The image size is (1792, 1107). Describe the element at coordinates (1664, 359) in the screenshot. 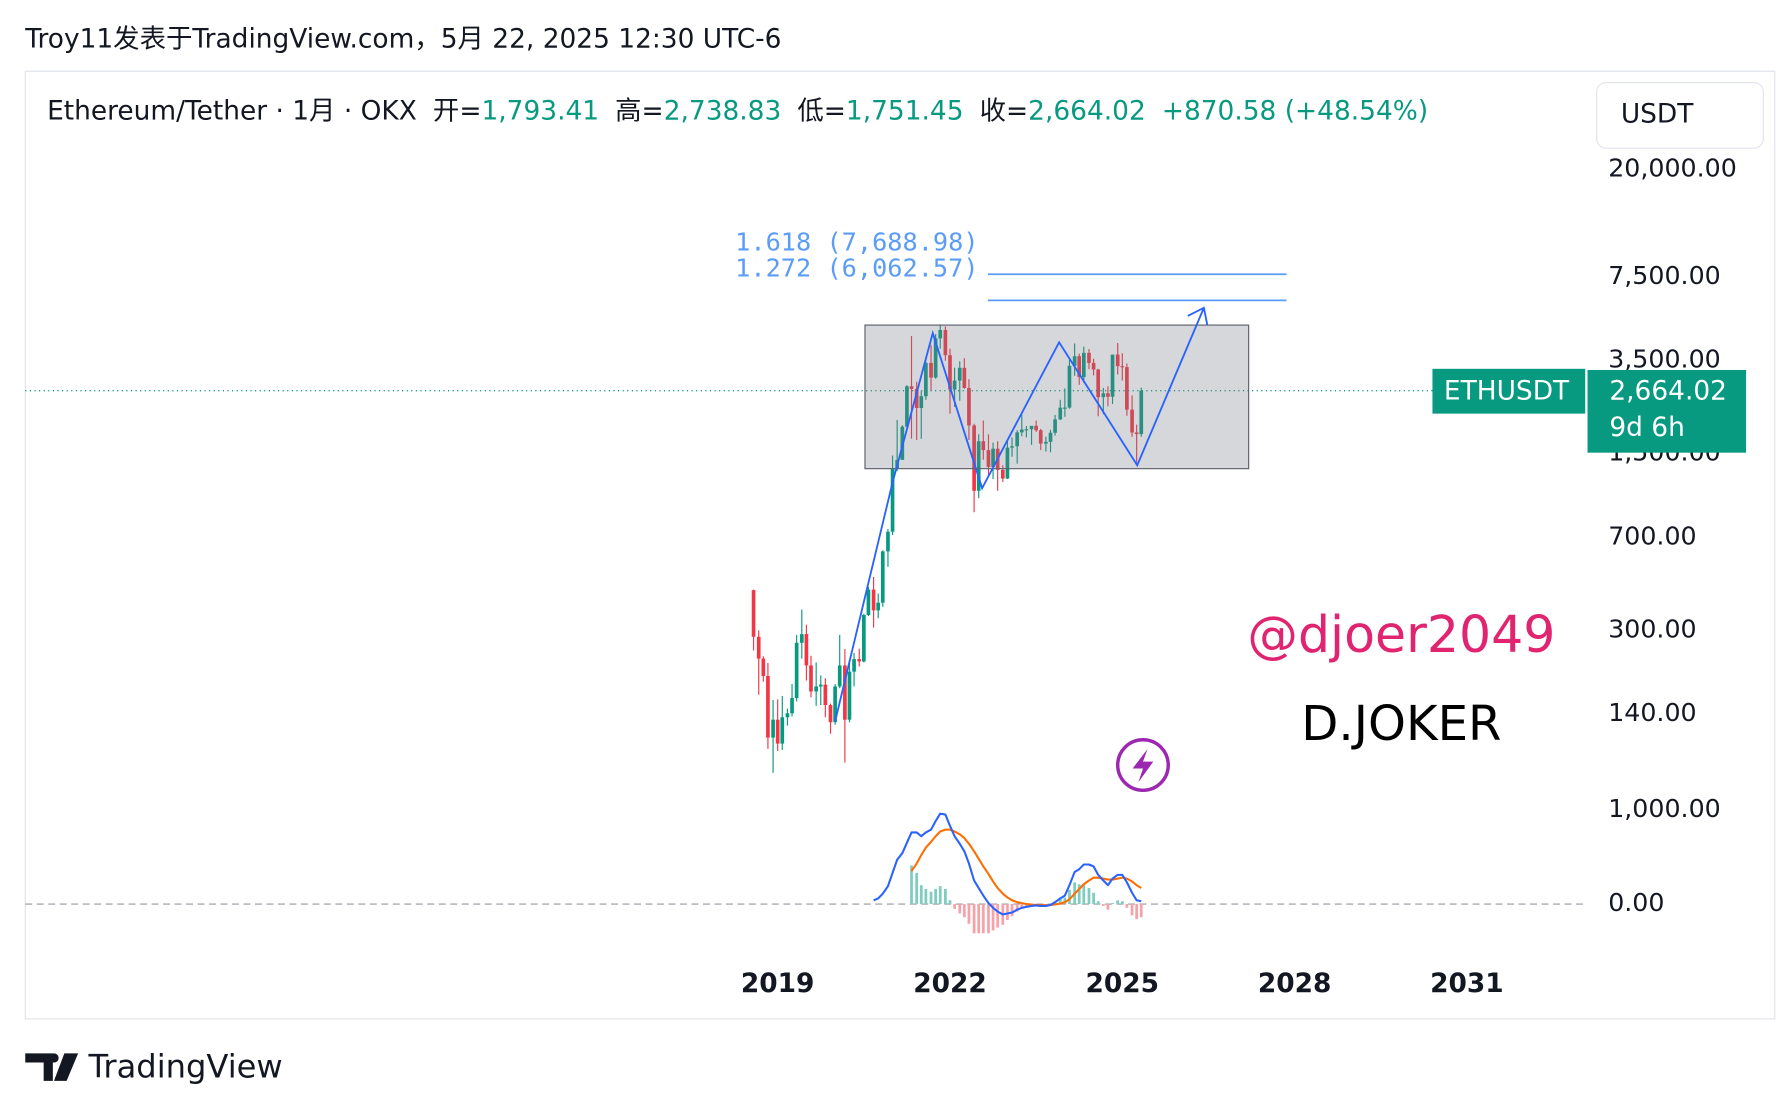

I see `y-tick-label: 3,500.00` at that location.